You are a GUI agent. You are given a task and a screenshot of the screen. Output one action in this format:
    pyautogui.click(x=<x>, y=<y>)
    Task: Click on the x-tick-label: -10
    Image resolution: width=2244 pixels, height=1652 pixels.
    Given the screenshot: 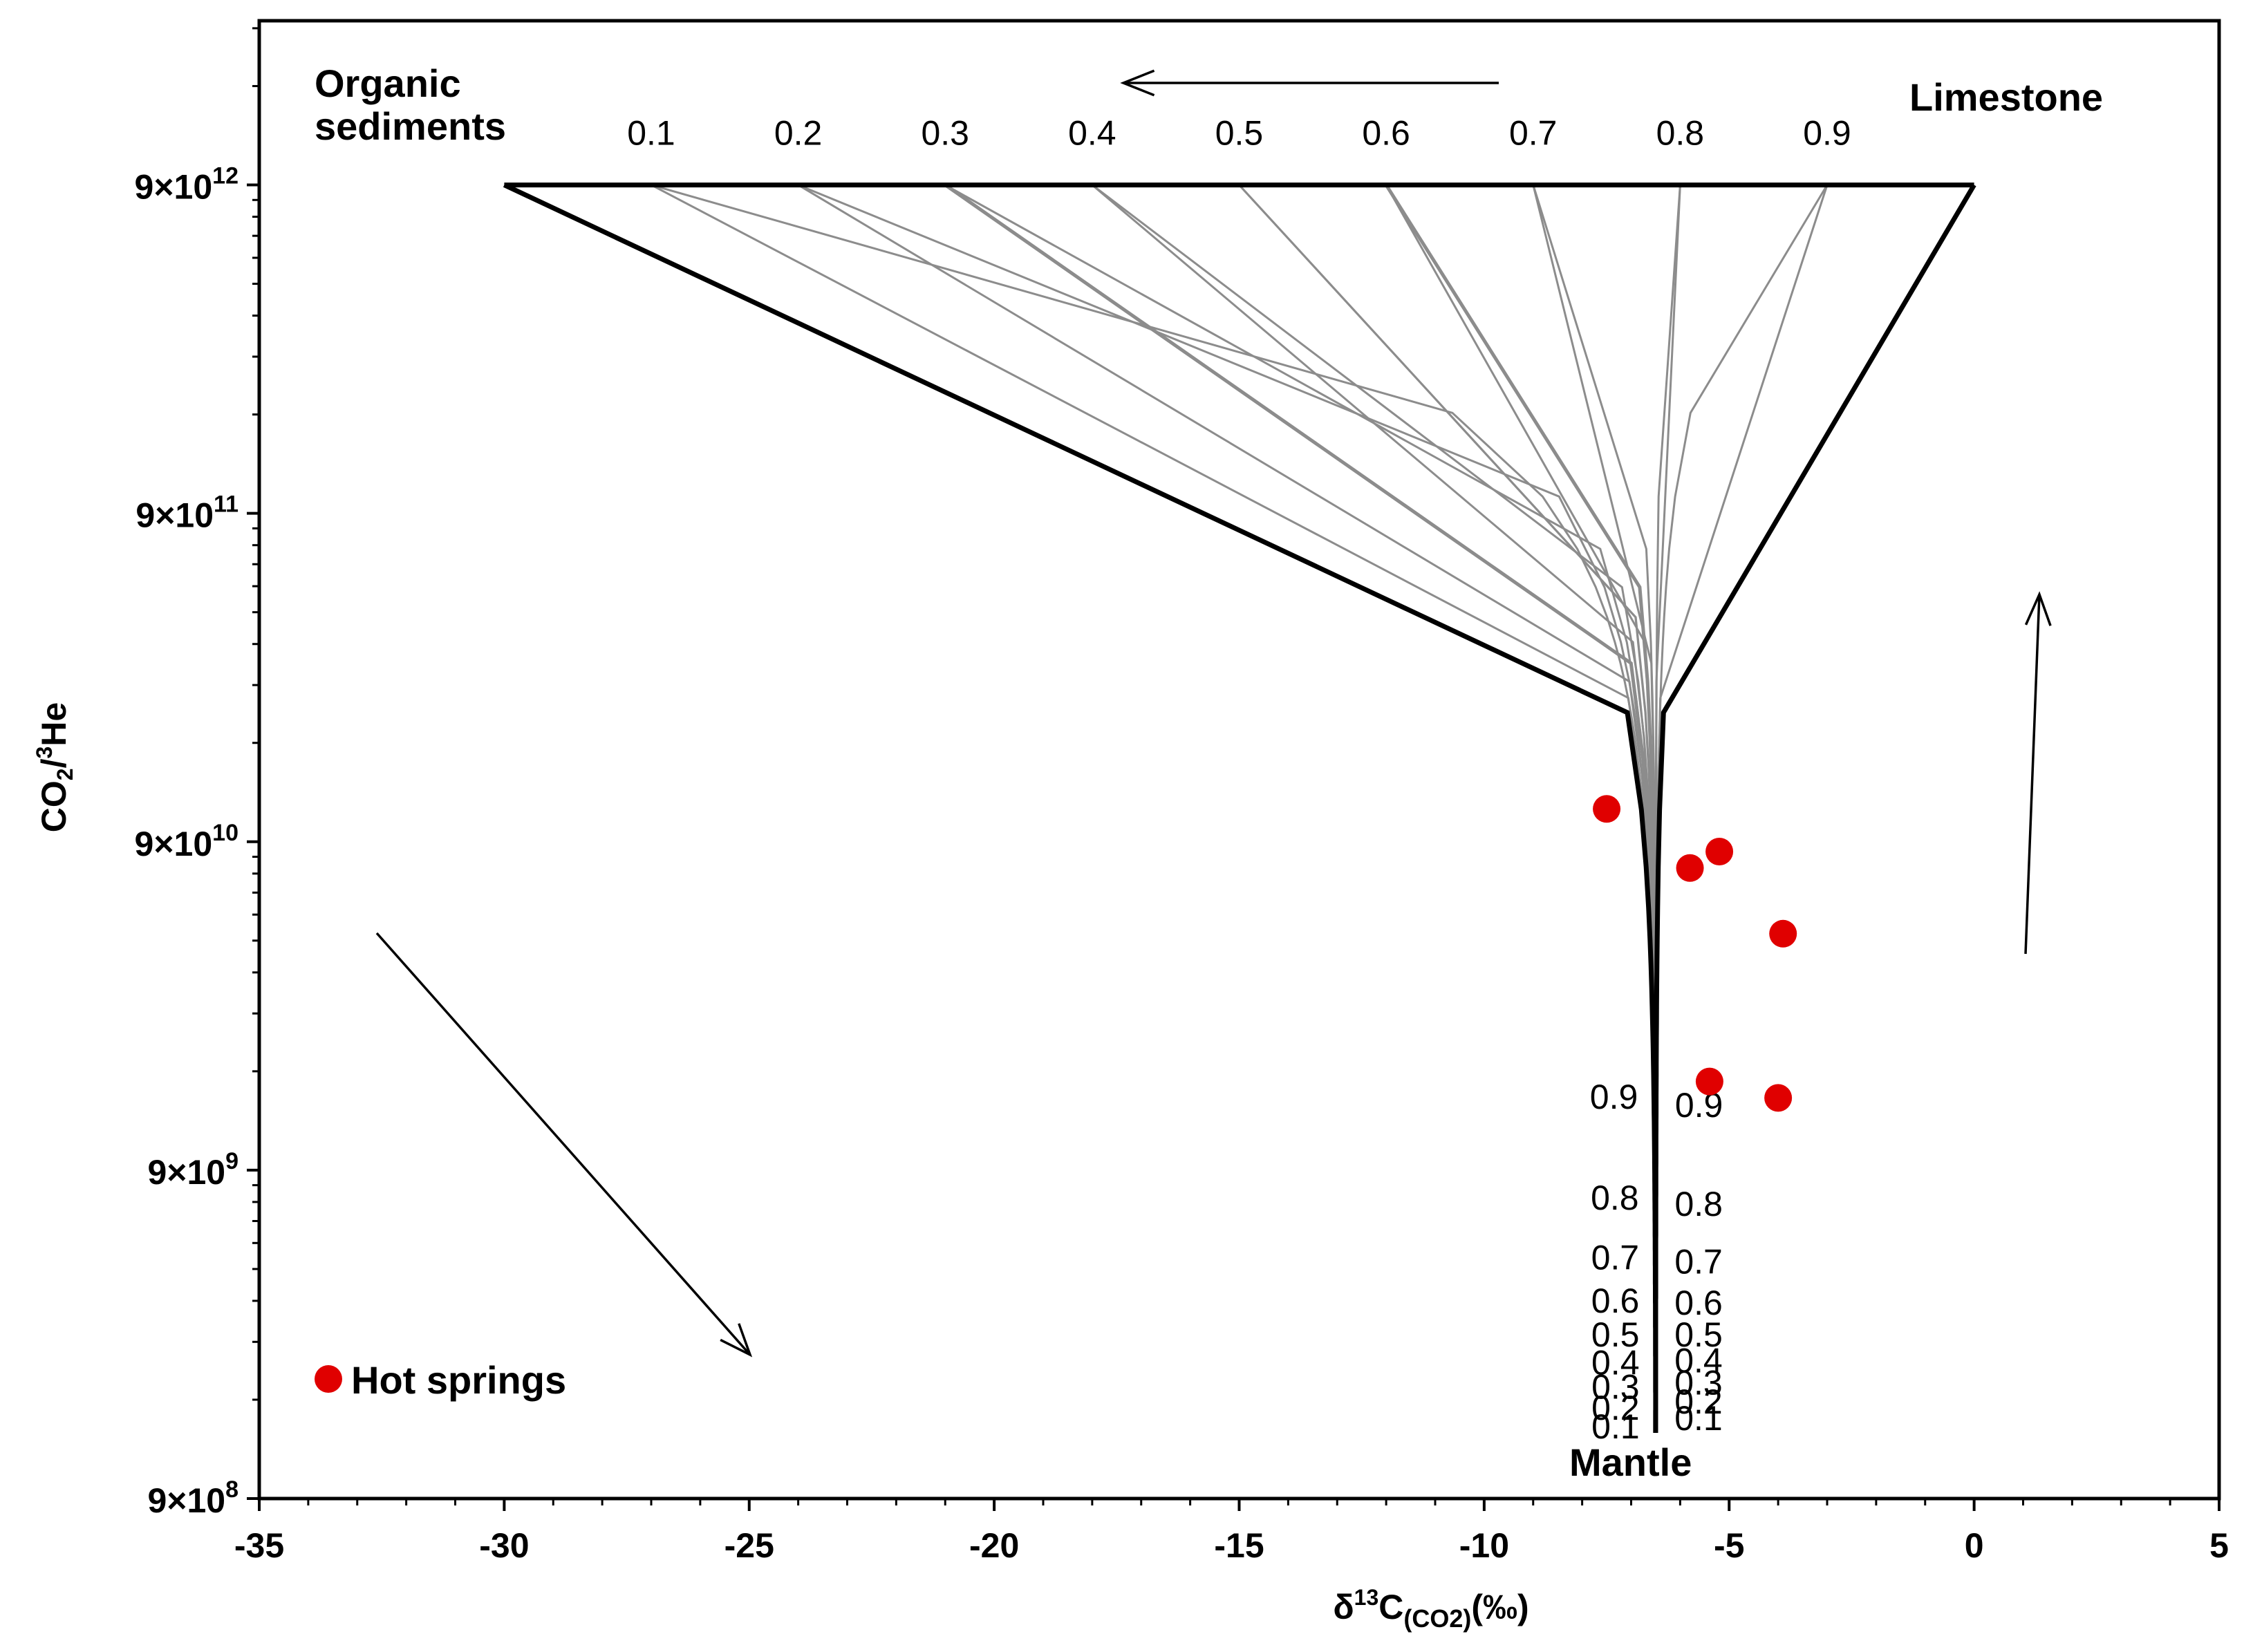 What is the action you would take?
    pyautogui.click(x=1484, y=1545)
    